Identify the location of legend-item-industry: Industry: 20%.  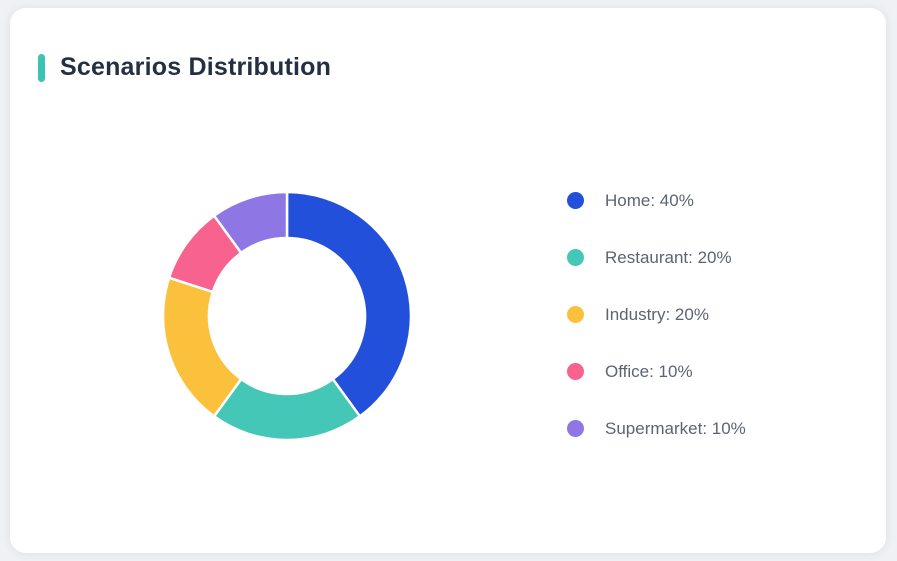
(656, 314).